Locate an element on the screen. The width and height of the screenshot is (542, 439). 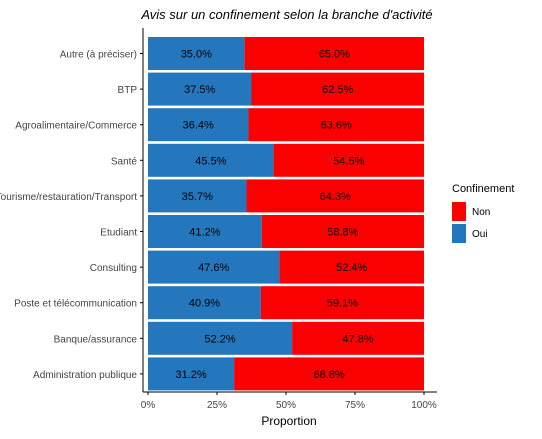
value-label: 52.4% is located at coordinates (351, 268).